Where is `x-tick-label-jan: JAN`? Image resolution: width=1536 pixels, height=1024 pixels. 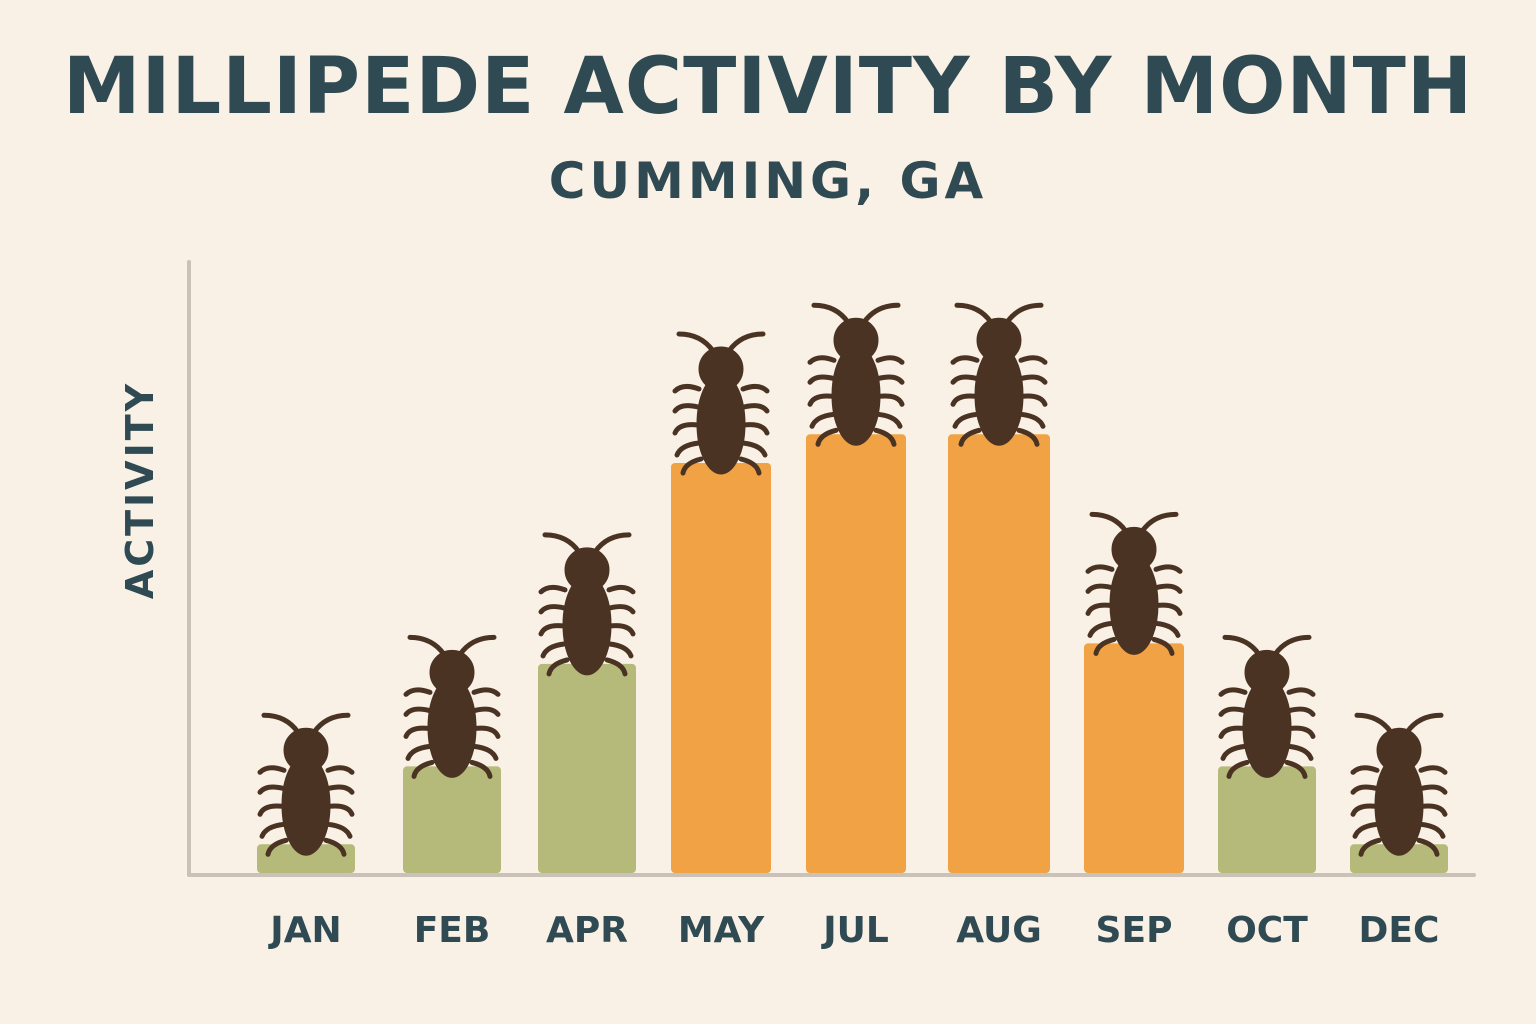
x-tick-label-jan: JAN is located at coordinates (304, 930).